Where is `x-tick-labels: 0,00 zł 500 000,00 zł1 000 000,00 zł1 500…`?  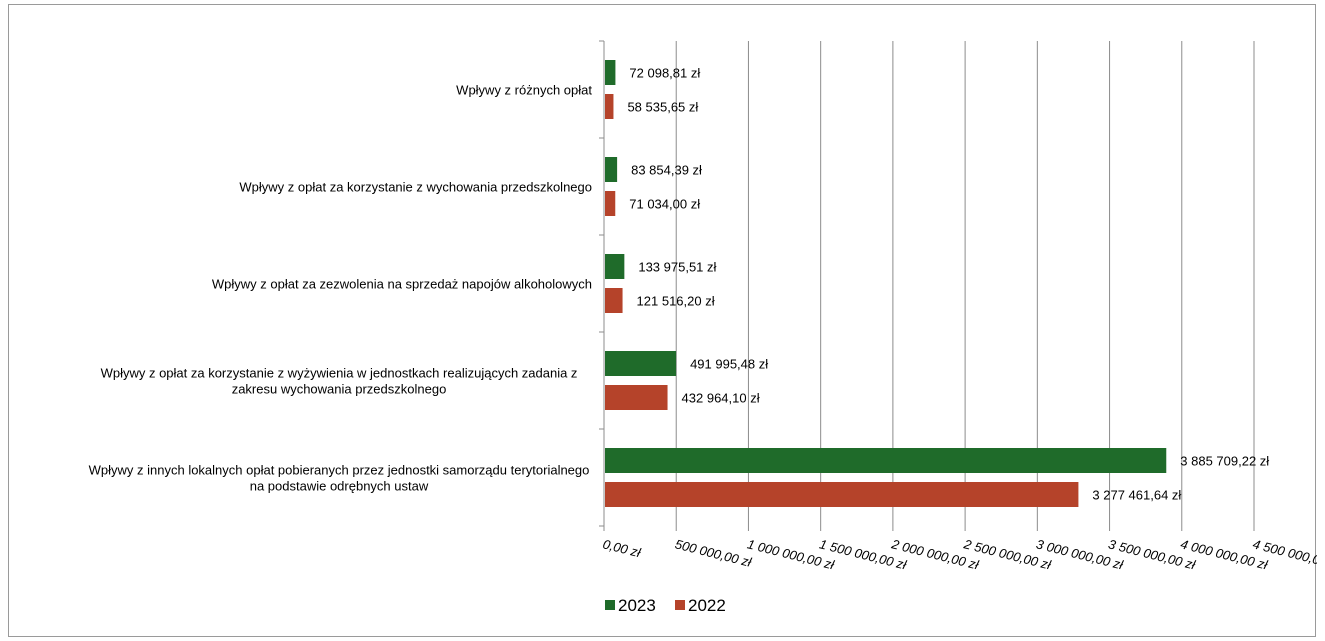 x-tick-labels: 0,00 zł 500 000,00 zł1 000 000,00 zł1 500… is located at coordinates (959, 554).